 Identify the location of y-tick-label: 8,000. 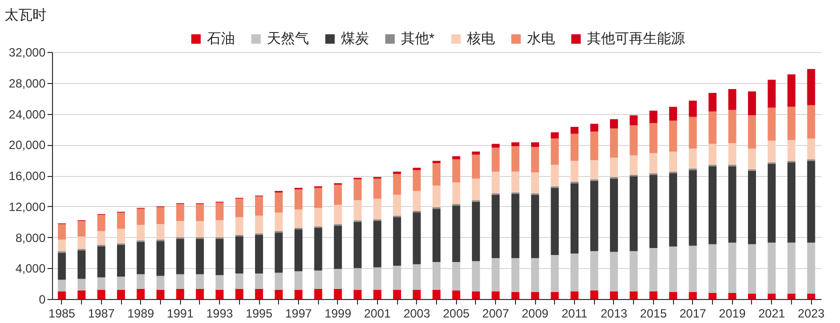
(30, 237).